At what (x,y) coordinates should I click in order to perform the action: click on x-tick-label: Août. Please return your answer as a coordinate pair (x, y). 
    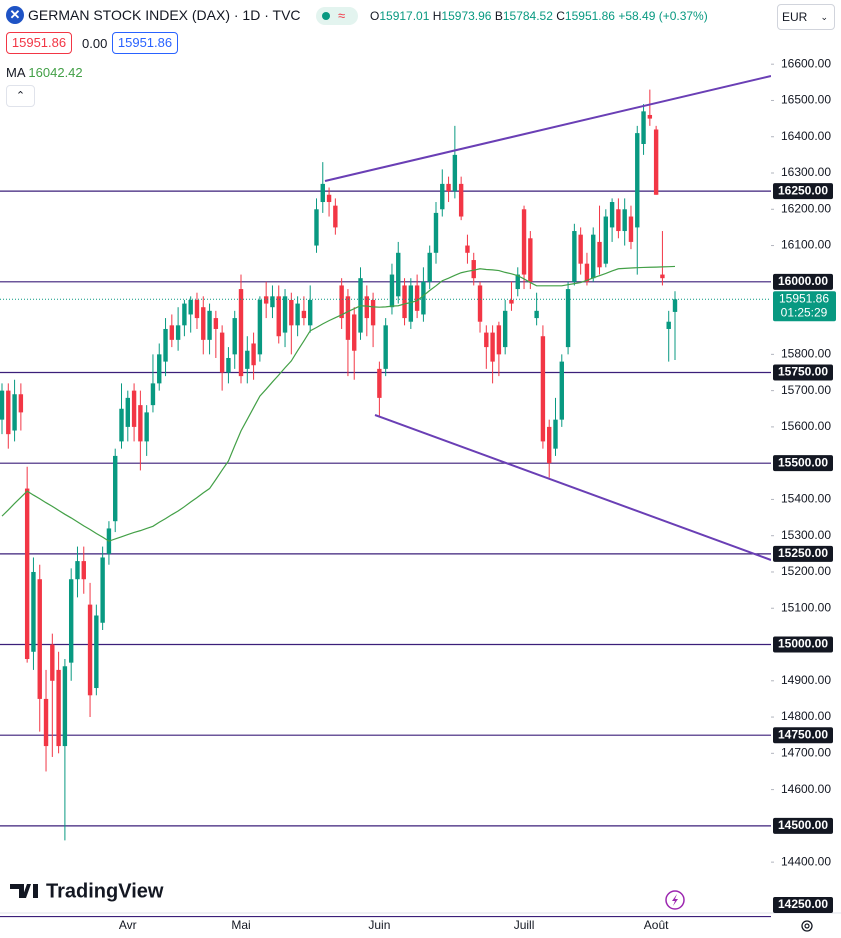
    Looking at the image, I should click on (656, 925).